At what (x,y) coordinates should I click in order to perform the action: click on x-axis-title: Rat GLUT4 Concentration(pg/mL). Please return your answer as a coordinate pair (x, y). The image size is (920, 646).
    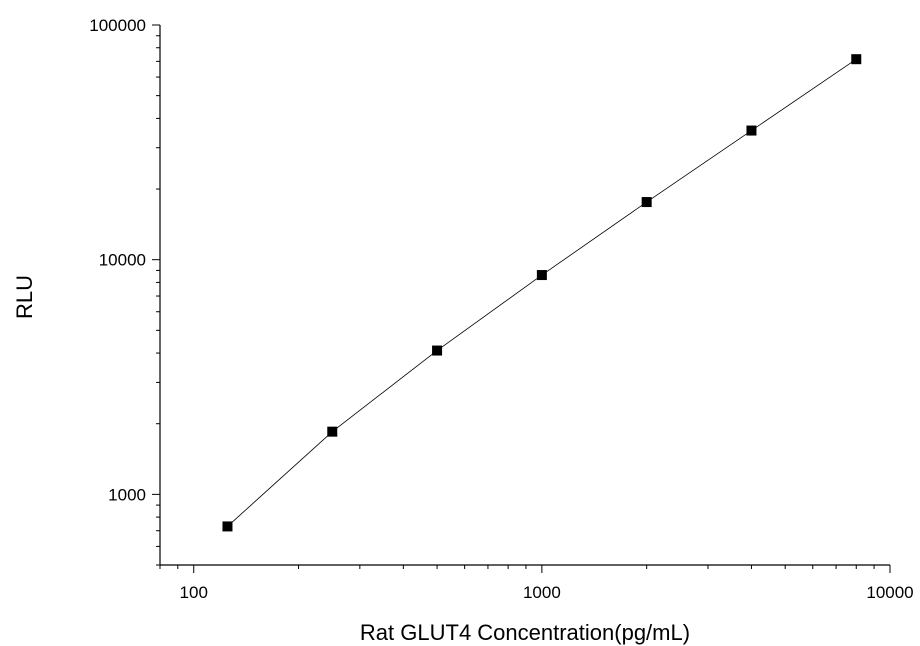
    Looking at the image, I should click on (525, 632).